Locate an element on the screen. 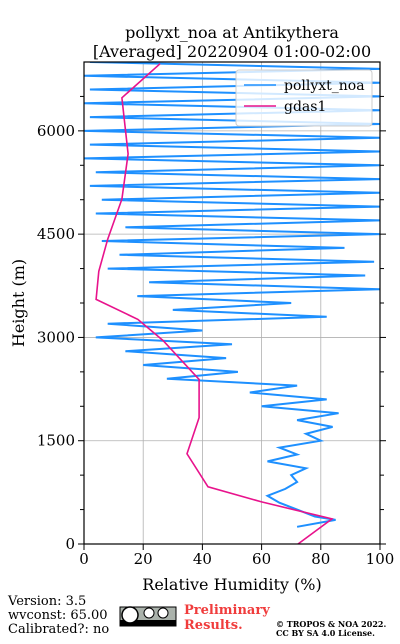 Image resolution: width=400 pixels, height=644 pixels. x-tick-label: 60 is located at coordinates (261, 559).